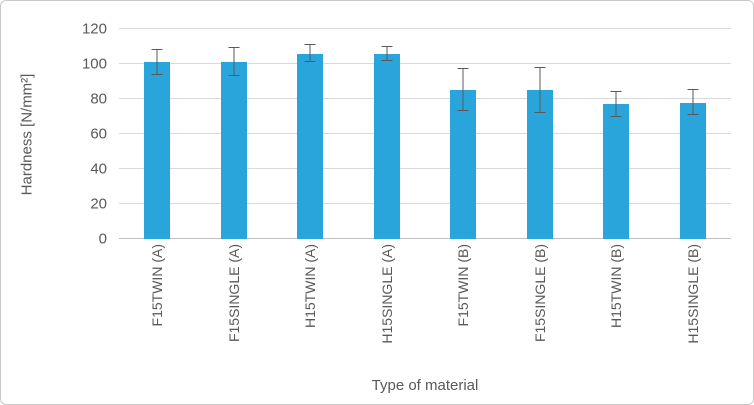 The height and width of the screenshot is (405, 754). I want to click on x-tick: H15SINGLE (A), so click(387, 307).